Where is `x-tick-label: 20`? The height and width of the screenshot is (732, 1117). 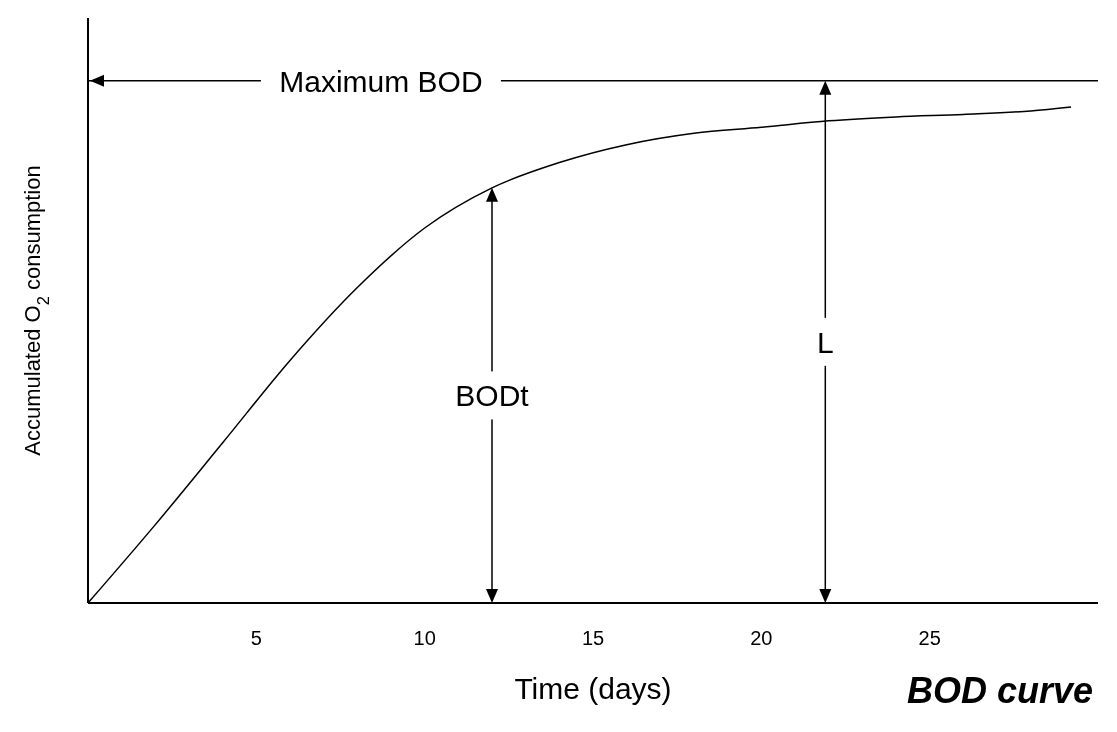
x-tick-label: 20 is located at coordinates (761, 638).